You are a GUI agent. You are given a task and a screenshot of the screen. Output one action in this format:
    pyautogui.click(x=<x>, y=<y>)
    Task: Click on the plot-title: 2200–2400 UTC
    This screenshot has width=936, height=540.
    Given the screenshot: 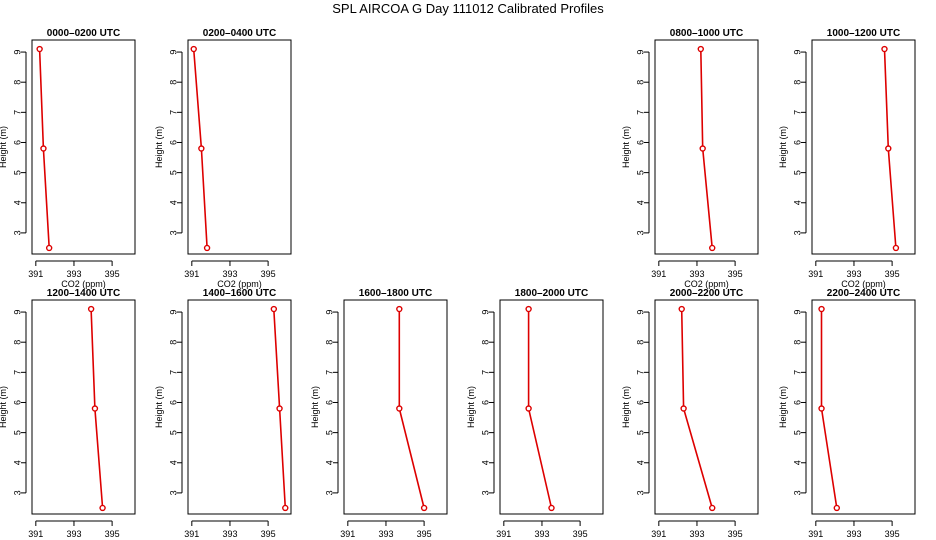 What is the action you would take?
    pyautogui.click(x=863, y=293)
    